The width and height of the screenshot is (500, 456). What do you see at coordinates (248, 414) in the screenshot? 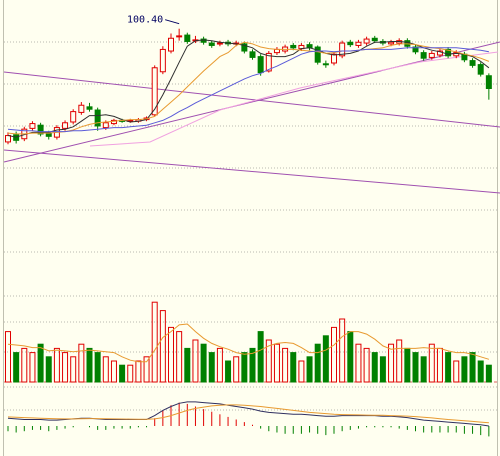
I see `indicator-line` at bounding box center [248, 414].